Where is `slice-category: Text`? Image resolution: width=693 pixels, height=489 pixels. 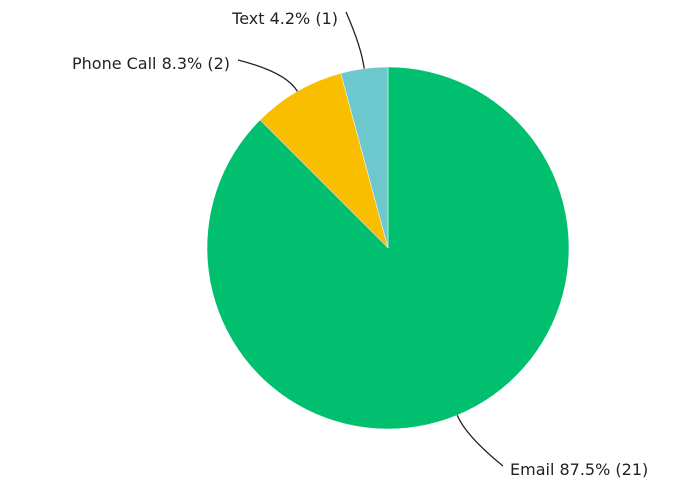
slice-category: Text is located at coordinates (247, 18).